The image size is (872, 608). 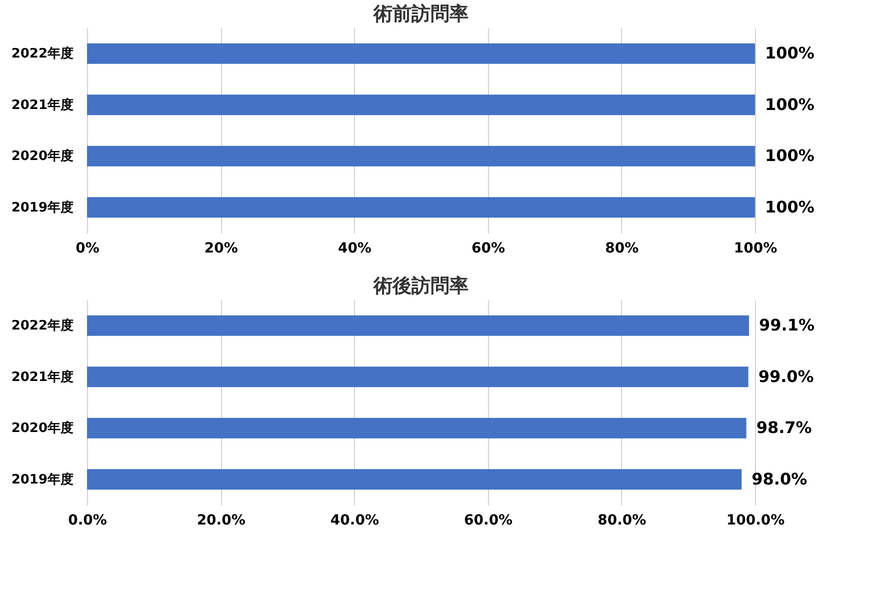 I want to click on x-tick-label: 80.0%, so click(x=622, y=520).